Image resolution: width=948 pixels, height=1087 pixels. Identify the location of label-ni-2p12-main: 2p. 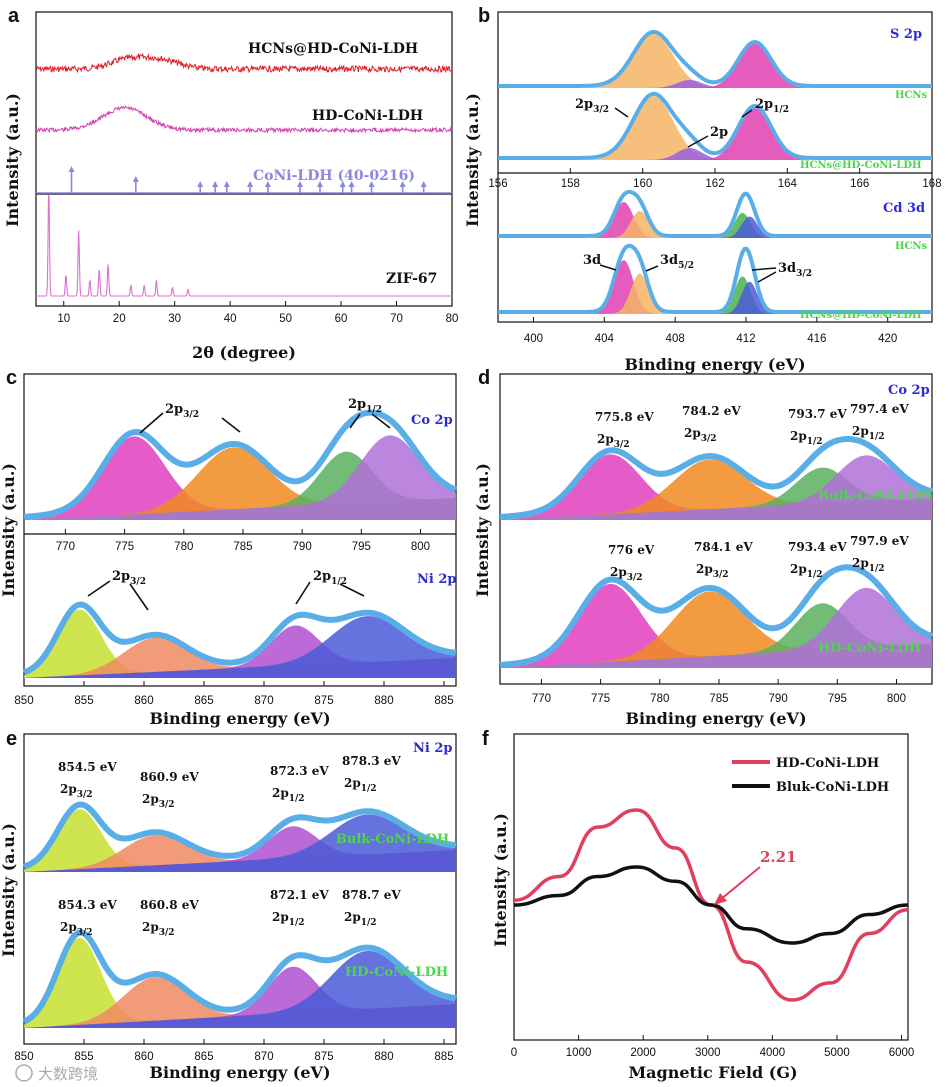
(322, 576).